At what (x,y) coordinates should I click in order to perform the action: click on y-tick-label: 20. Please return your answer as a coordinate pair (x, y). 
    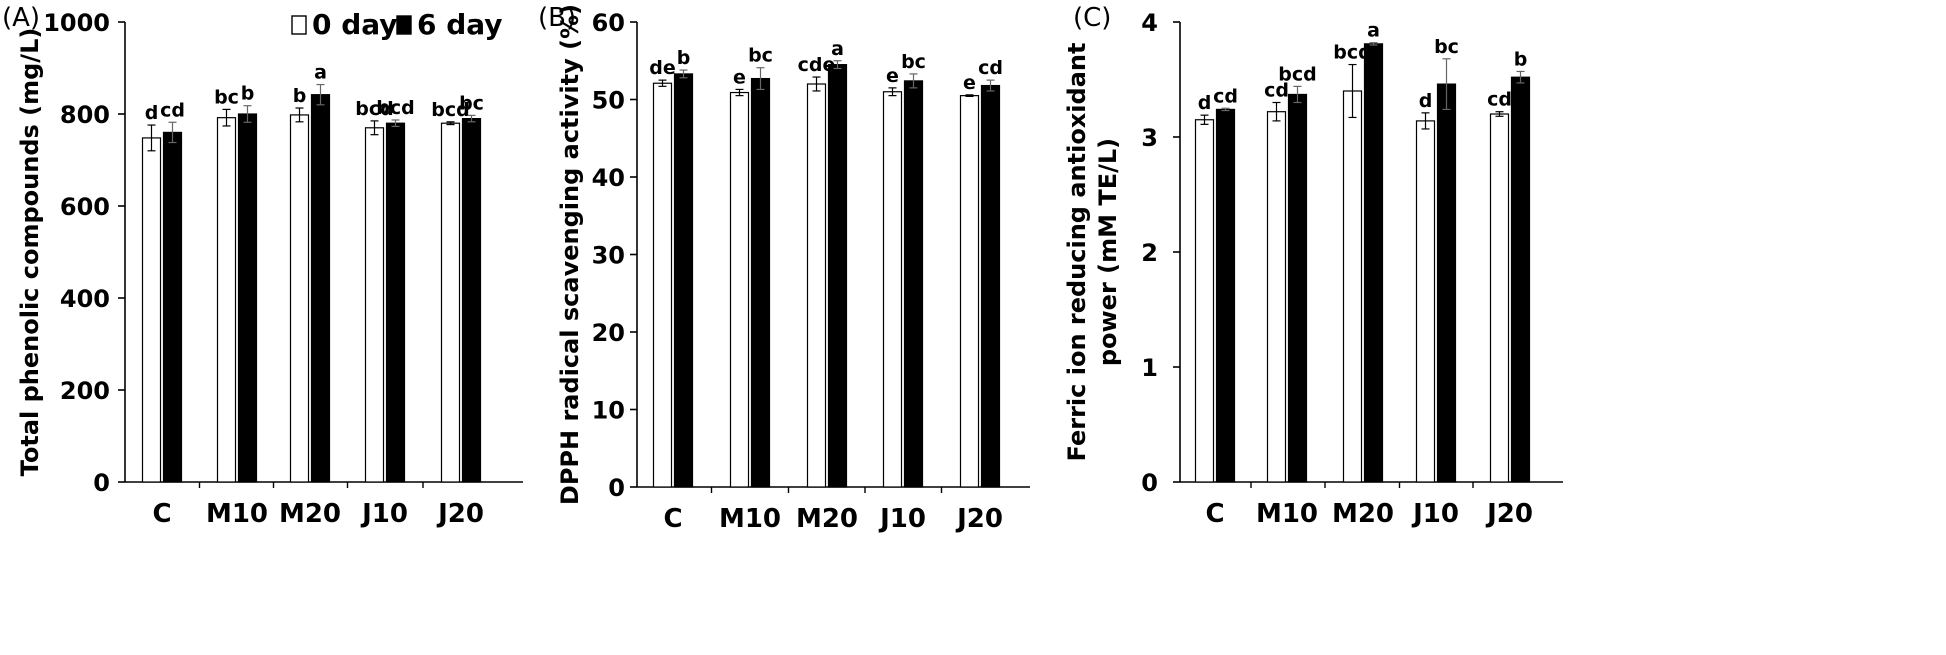
    Looking at the image, I should click on (608, 333).